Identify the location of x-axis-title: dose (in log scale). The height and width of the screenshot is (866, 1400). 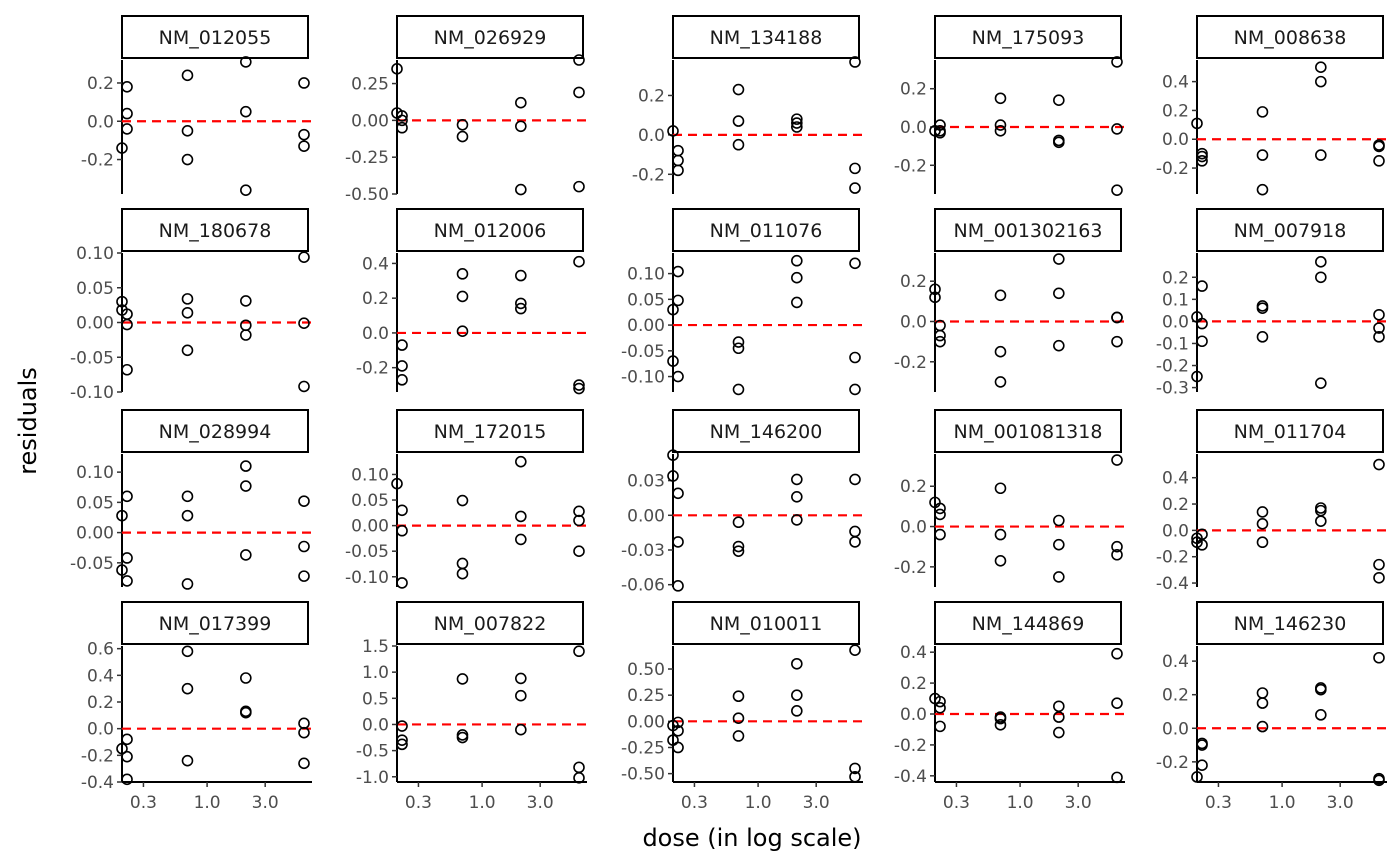
(751, 838).